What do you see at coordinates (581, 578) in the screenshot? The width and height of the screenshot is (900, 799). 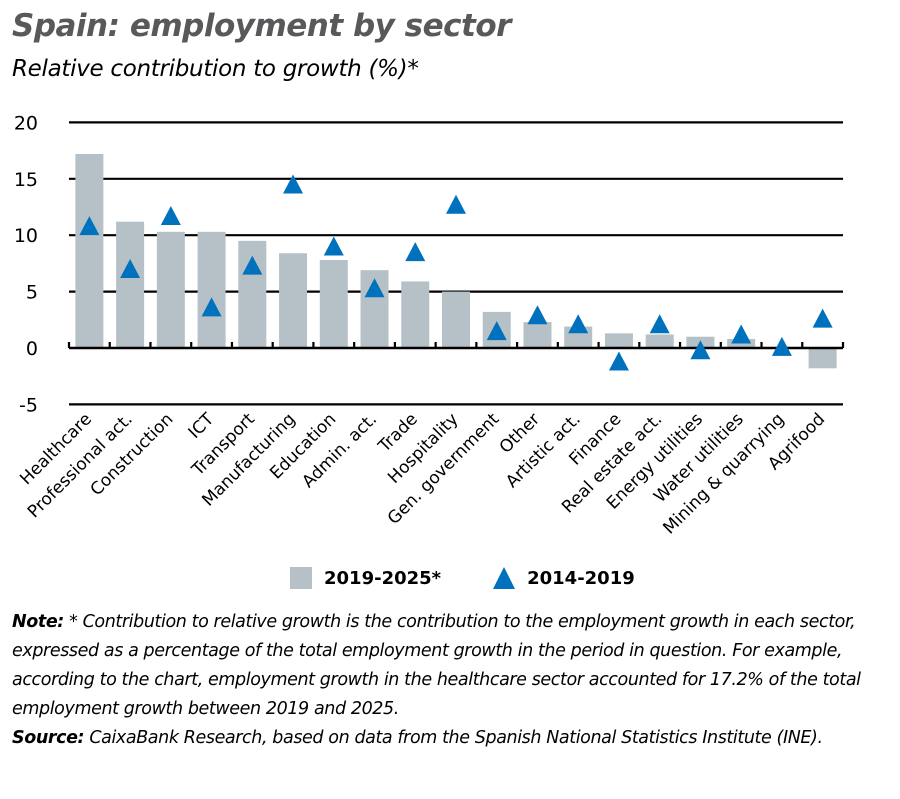 I see `legend-label: 2014-2019` at bounding box center [581, 578].